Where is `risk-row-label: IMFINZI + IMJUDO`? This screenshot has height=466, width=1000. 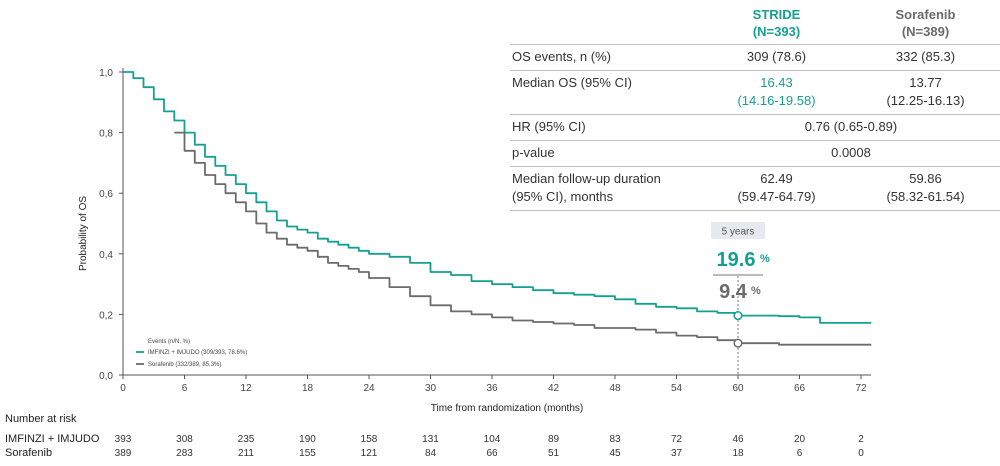
risk-row-label: IMFINZI + IMJUDO is located at coordinates (52, 439).